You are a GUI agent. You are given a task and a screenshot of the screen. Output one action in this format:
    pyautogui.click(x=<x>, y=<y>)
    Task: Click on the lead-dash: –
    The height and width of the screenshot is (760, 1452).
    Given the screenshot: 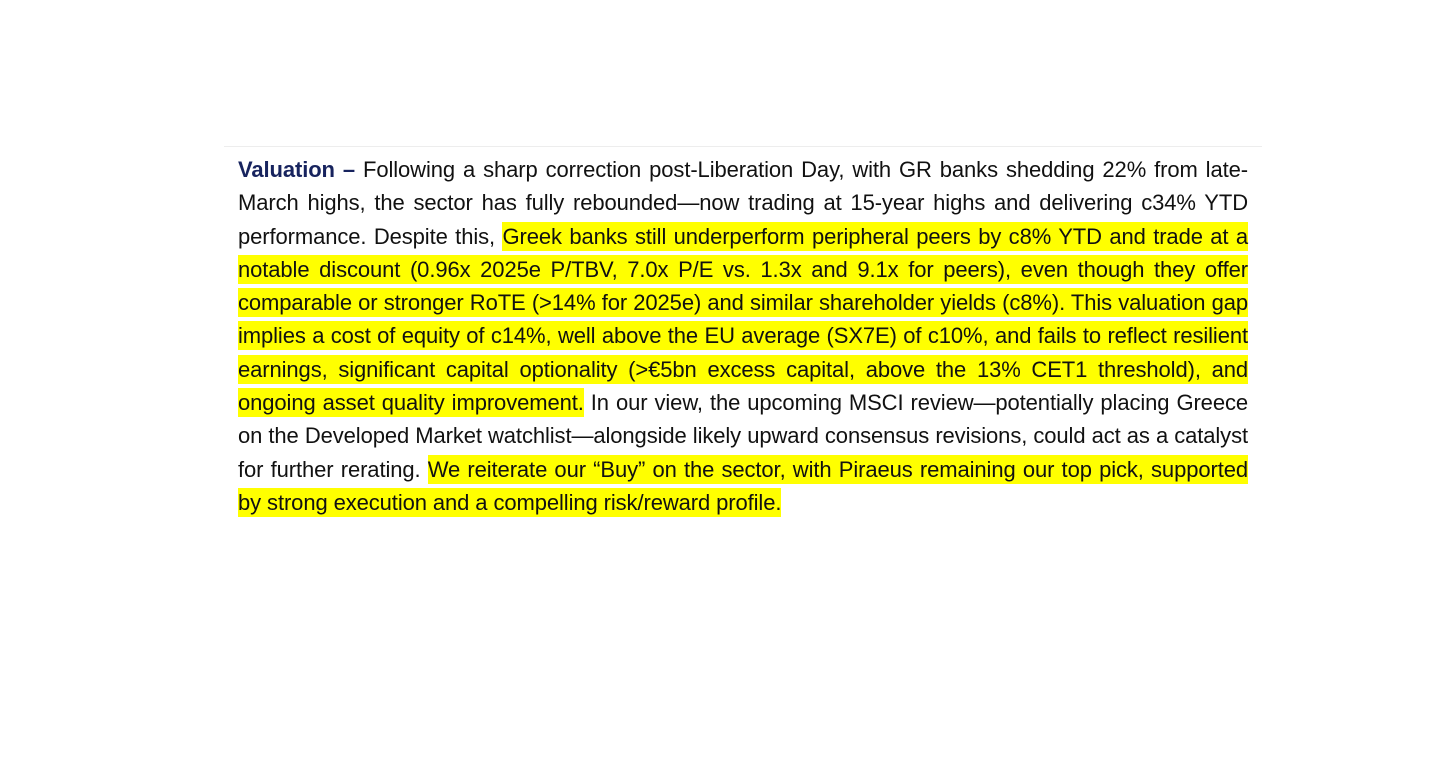 What is the action you would take?
    pyautogui.click(x=345, y=169)
    